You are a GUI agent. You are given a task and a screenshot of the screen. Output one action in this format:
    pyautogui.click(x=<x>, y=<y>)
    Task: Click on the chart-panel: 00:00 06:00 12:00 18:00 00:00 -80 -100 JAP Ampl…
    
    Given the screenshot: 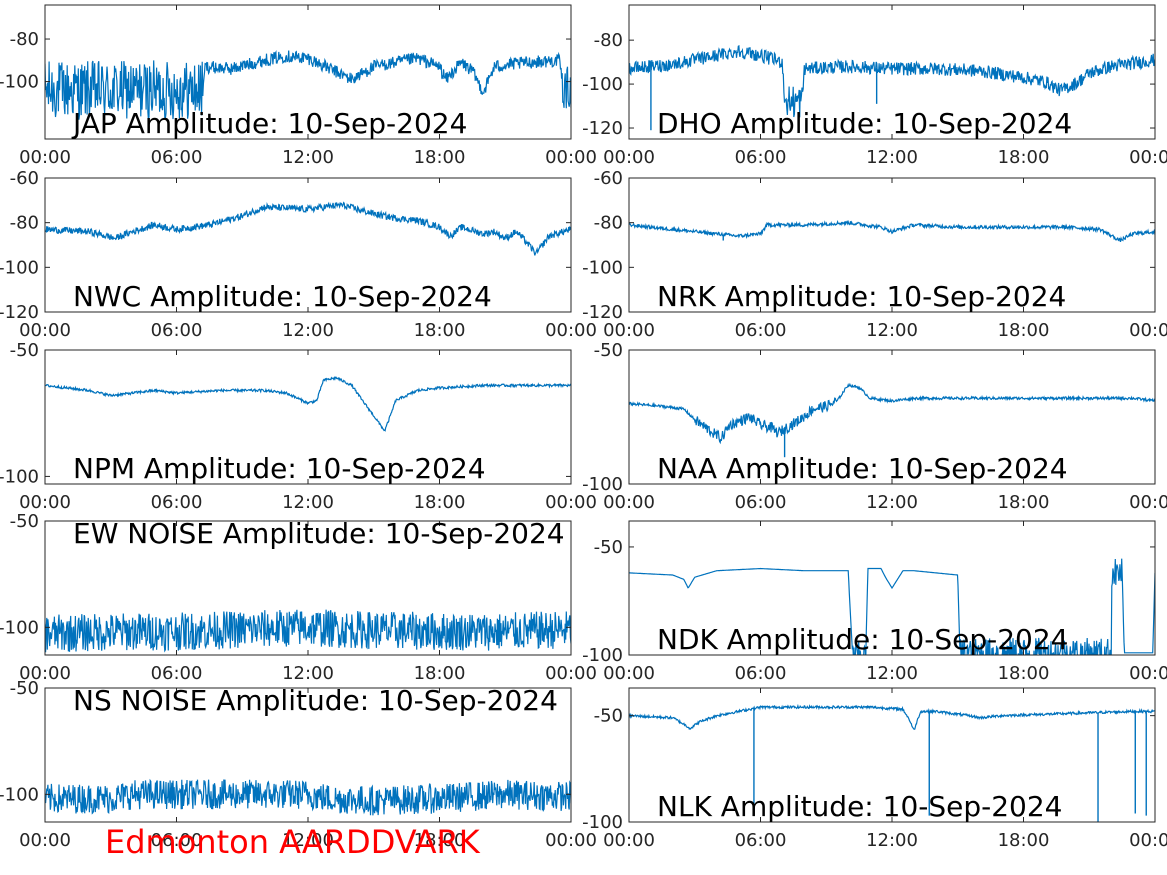 What is the action you would take?
    pyautogui.click(x=298, y=86)
    